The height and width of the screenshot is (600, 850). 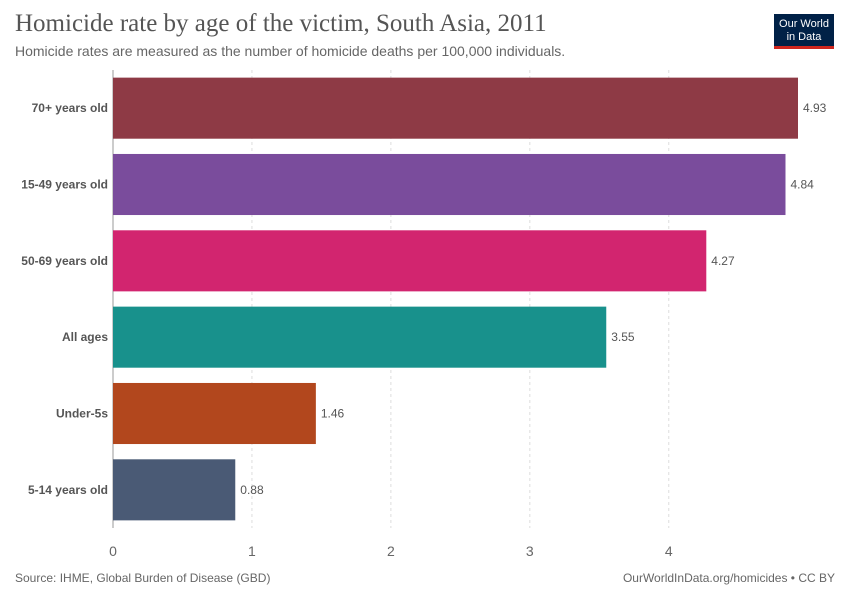 I want to click on owid-logo: Our World in Data, so click(x=804, y=31).